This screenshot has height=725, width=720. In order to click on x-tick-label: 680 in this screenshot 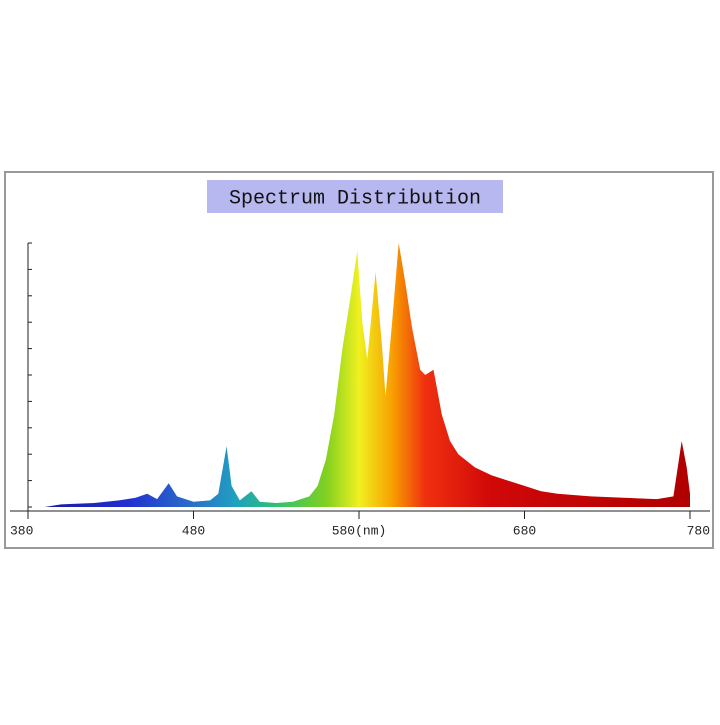, I will do `click(524, 530)`.